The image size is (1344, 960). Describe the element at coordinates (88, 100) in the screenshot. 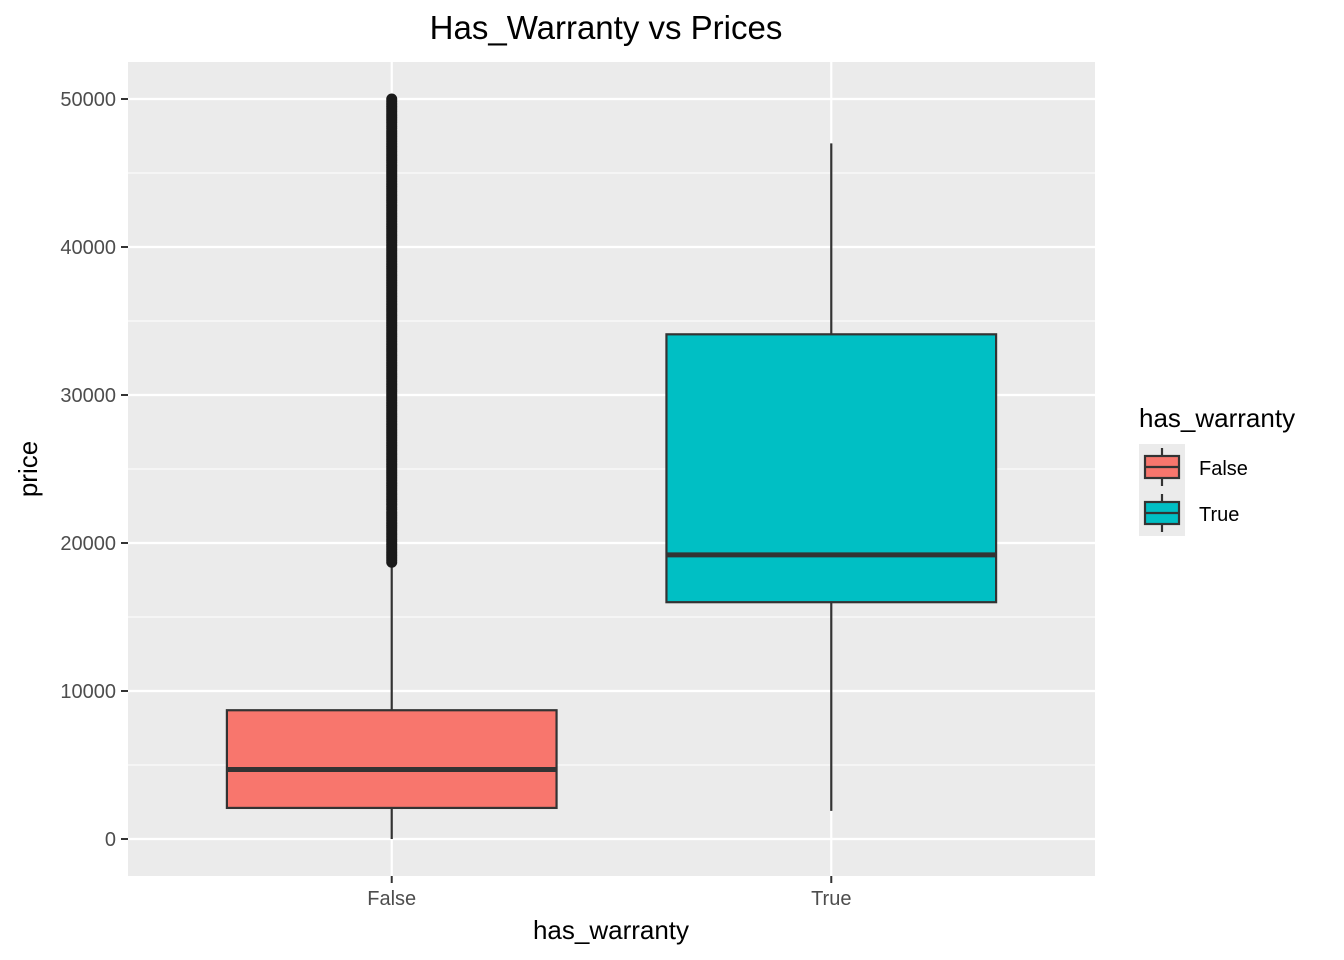

I see `y-tick-label: 50000` at that location.